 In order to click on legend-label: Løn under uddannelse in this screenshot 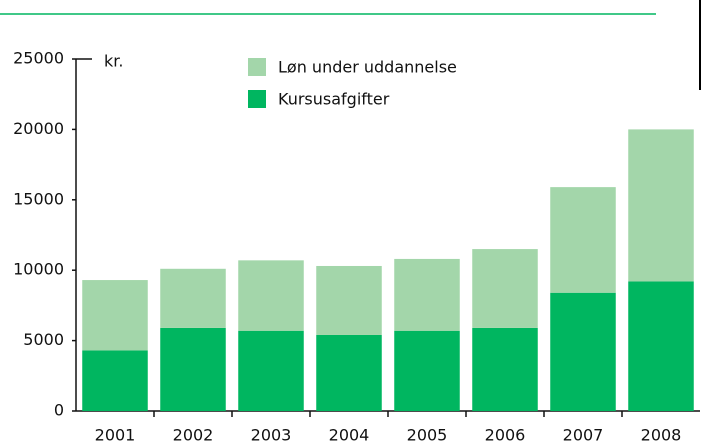, I will do `click(367, 67)`.